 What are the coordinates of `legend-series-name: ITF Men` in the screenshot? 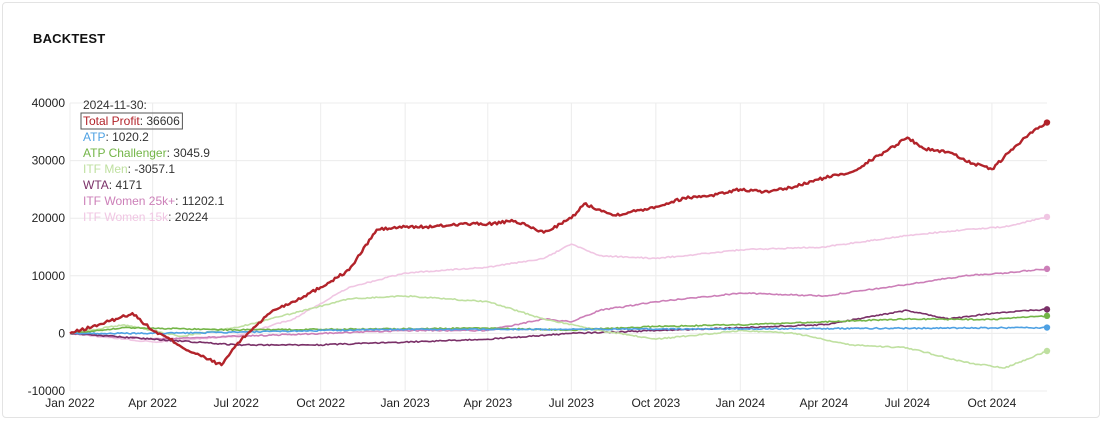 It's located at (105, 169).